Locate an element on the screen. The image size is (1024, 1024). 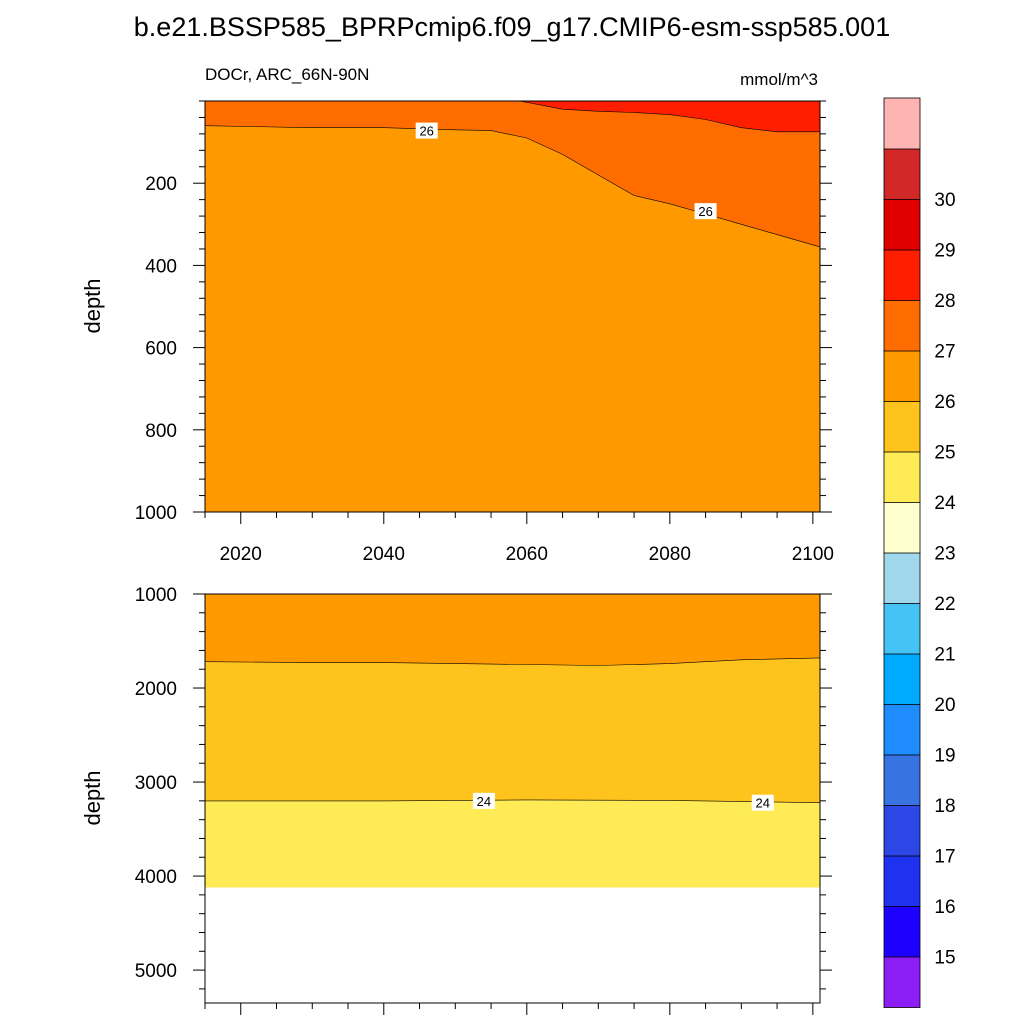
contour-labels: 26 26 is located at coordinates (566, 171).